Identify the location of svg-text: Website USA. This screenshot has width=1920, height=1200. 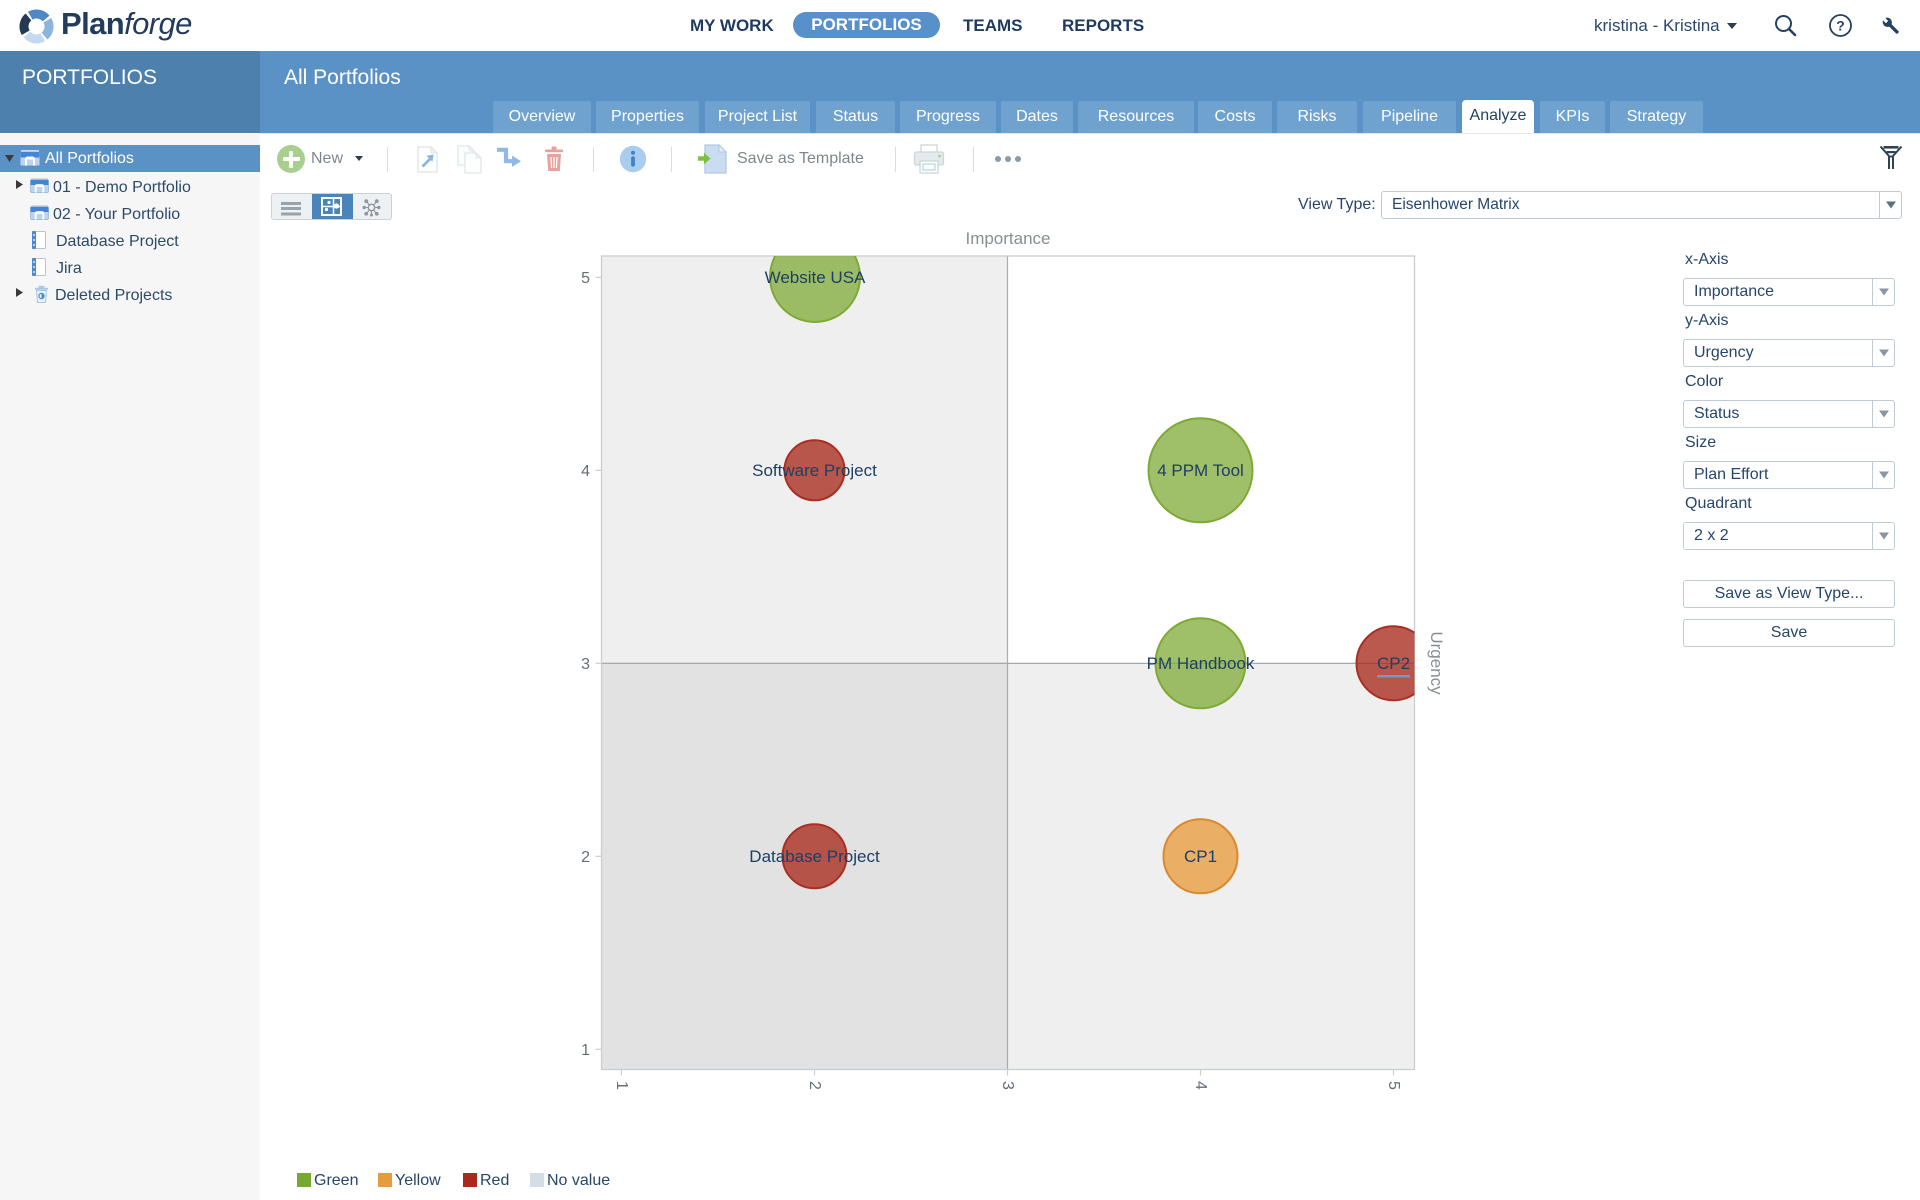
(815, 277).